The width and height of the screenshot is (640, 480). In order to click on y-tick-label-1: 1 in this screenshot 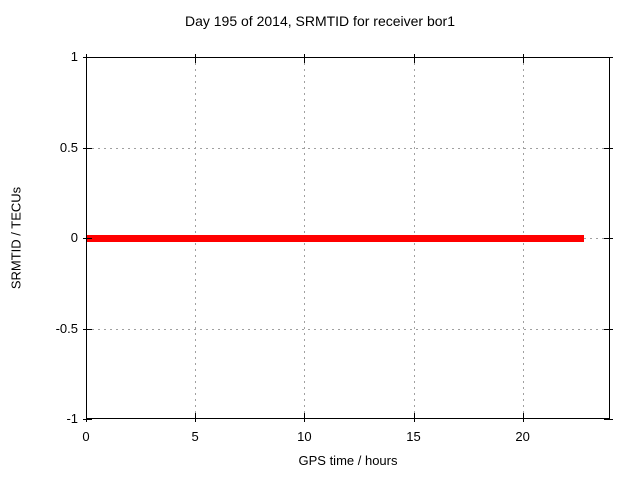, I will do `click(74, 56)`.